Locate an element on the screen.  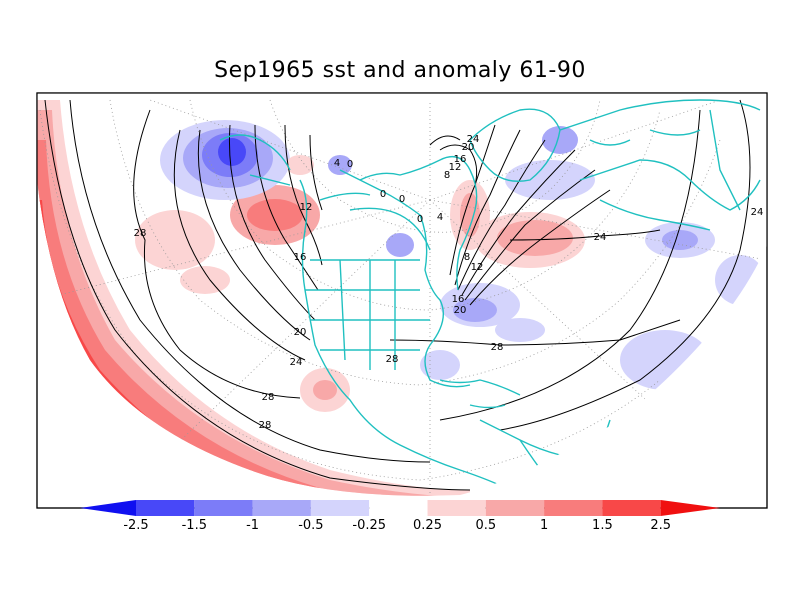
colorbar-tick-label: 0.5 is located at coordinates (485, 525).